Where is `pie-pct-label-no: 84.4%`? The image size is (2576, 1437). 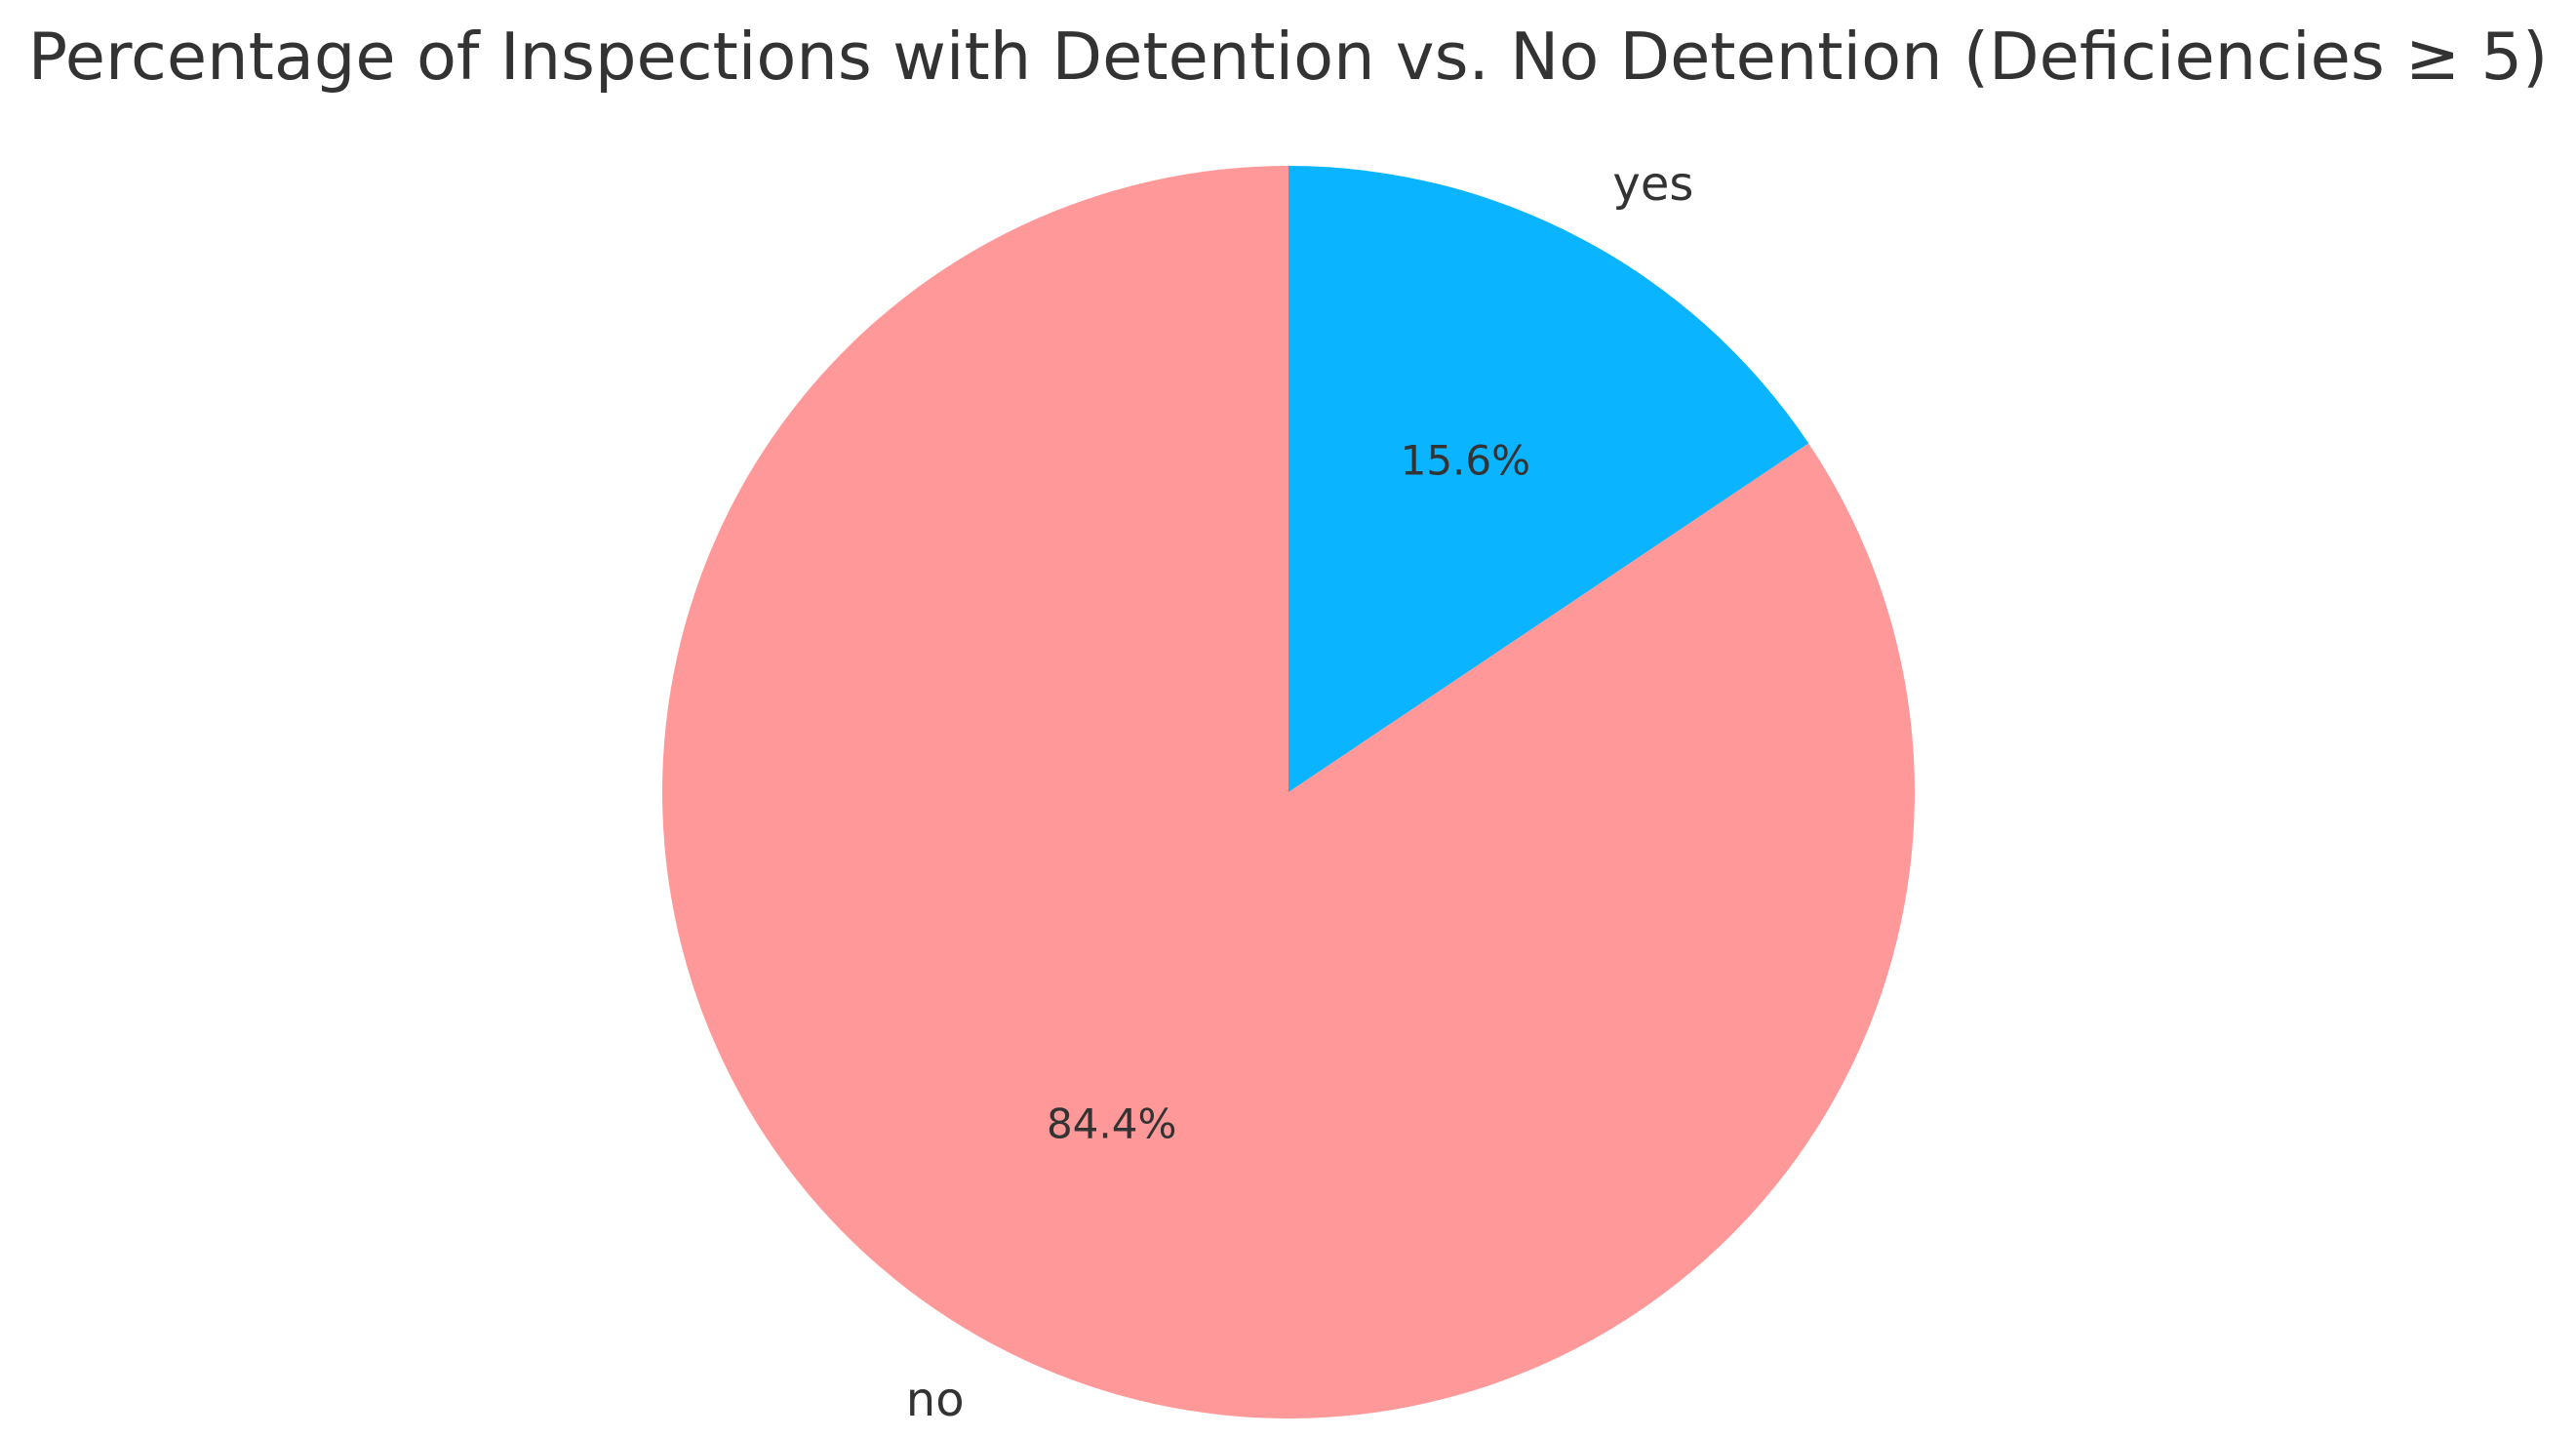 pie-pct-label-no: 84.4% is located at coordinates (1111, 1123).